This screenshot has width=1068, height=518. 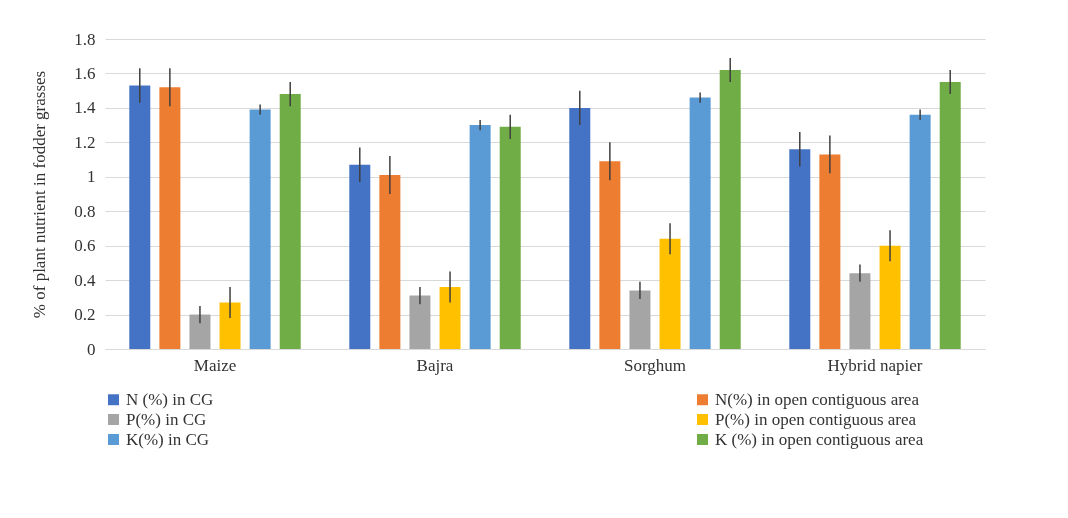 What do you see at coordinates (85, 73) in the screenshot?
I see `y-tick-label: 1.6` at bounding box center [85, 73].